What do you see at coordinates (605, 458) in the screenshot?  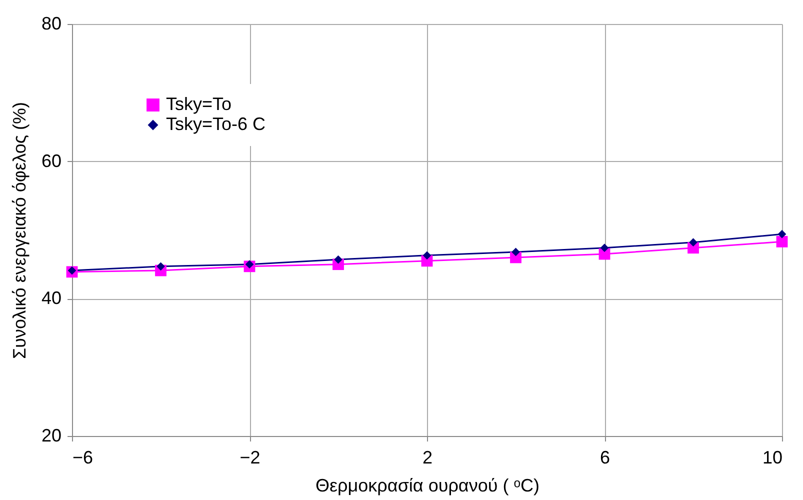 I see `x-tick-label: 6` at bounding box center [605, 458].